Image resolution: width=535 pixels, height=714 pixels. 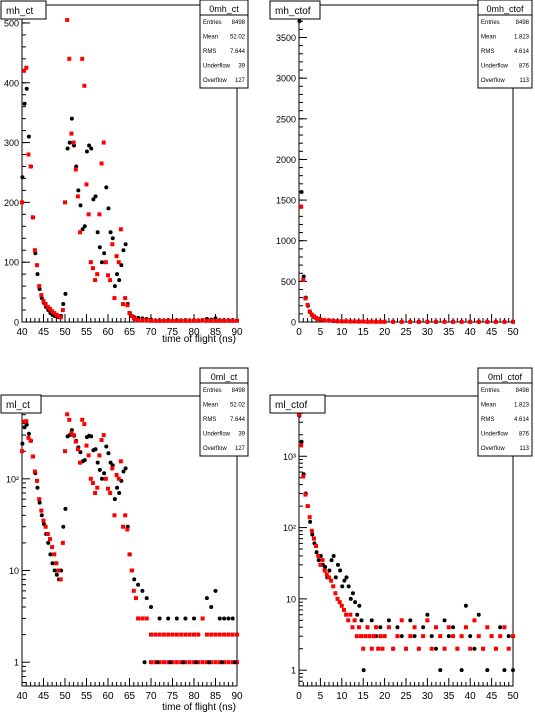 What do you see at coordinates (209, 420) in the screenshot?
I see `stats-key: RMS` at bounding box center [209, 420].